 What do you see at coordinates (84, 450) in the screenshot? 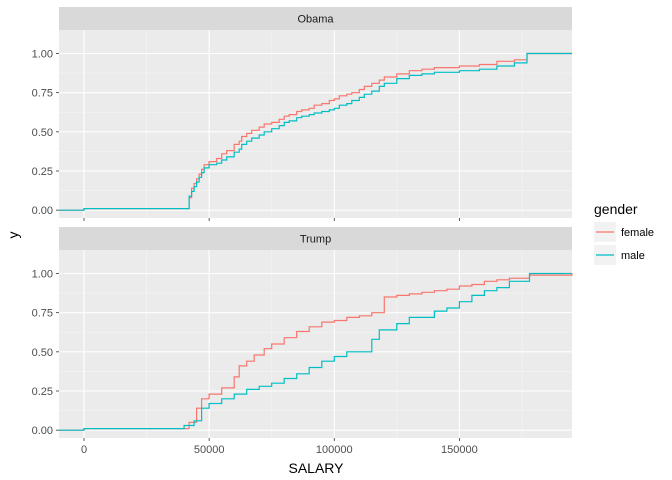
I see `x-tick-label: 0` at bounding box center [84, 450].